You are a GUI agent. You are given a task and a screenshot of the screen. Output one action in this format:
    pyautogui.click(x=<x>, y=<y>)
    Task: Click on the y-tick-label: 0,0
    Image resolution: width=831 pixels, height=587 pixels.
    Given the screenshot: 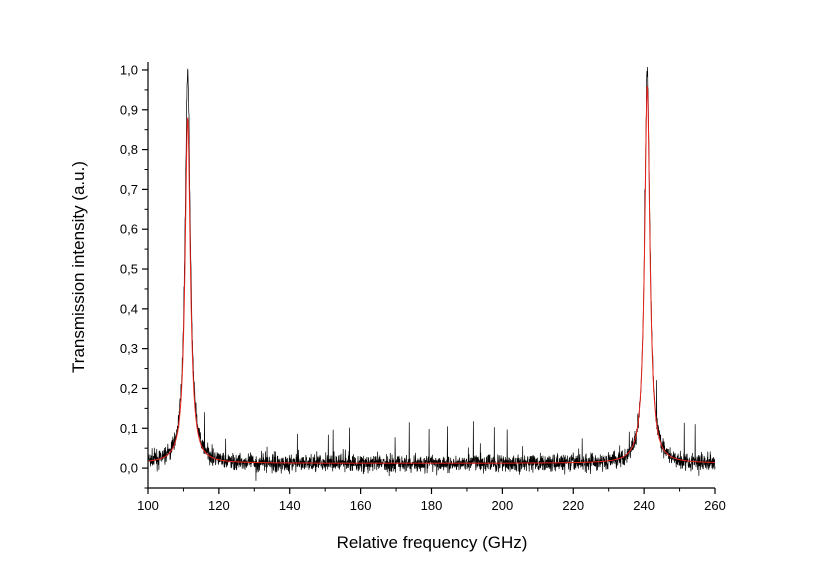 What is the action you would take?
    pyautogui.click(x=129, y=468)
    